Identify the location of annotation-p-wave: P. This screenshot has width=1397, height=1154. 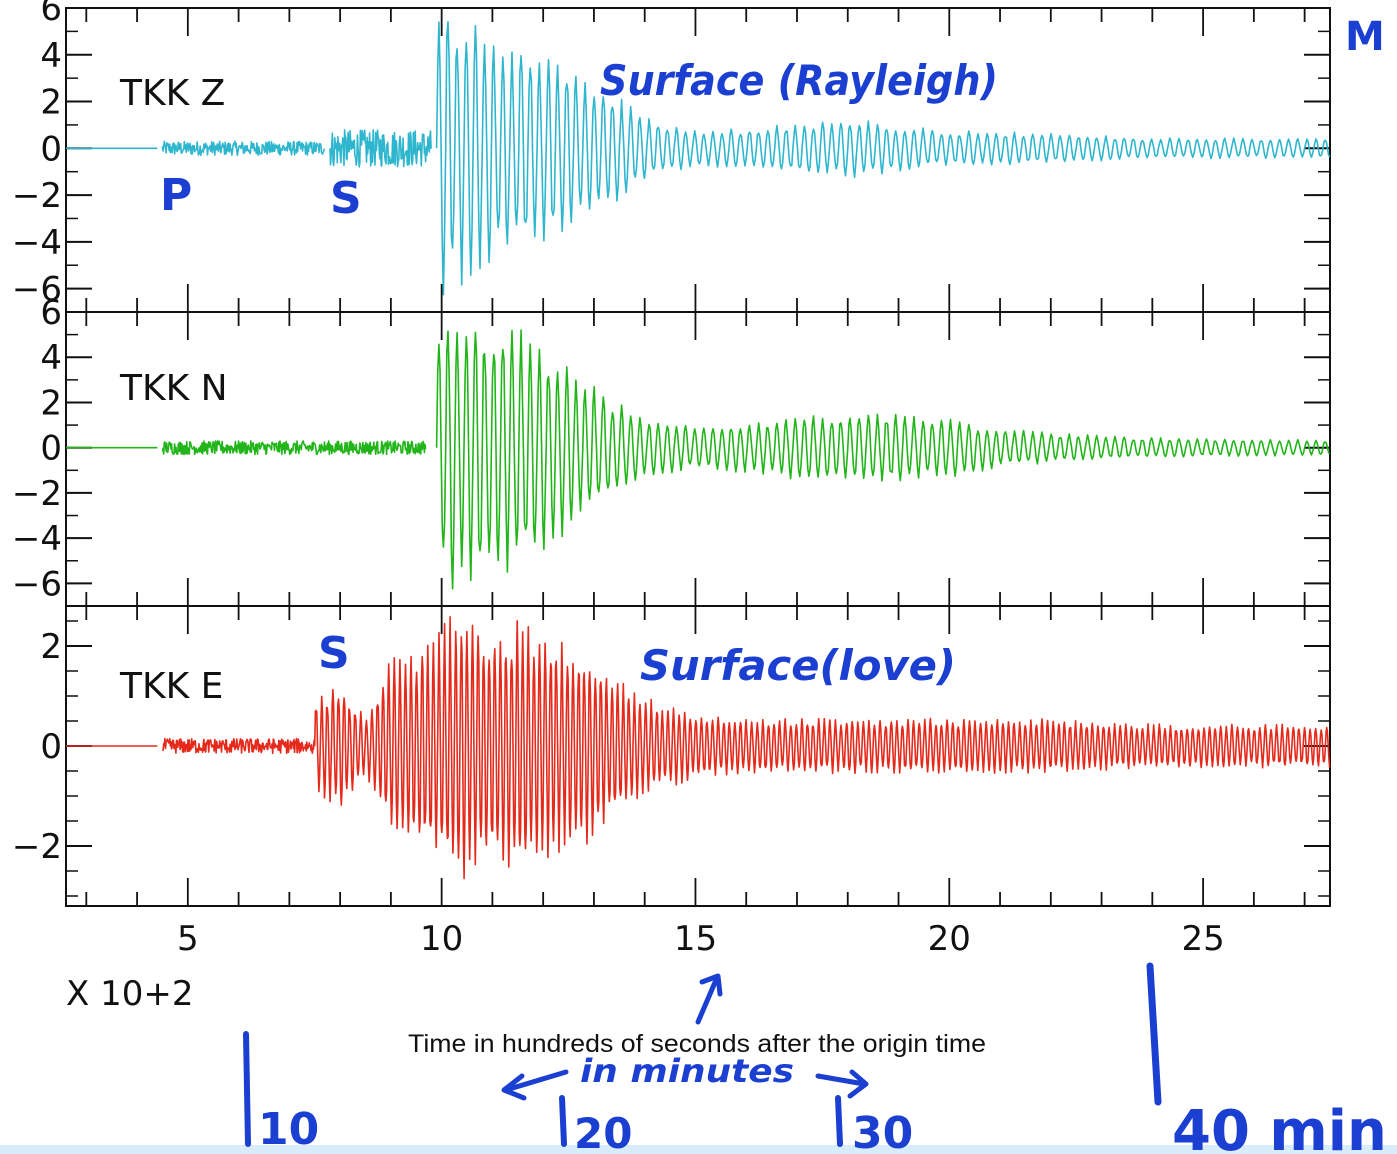
(176, 195).